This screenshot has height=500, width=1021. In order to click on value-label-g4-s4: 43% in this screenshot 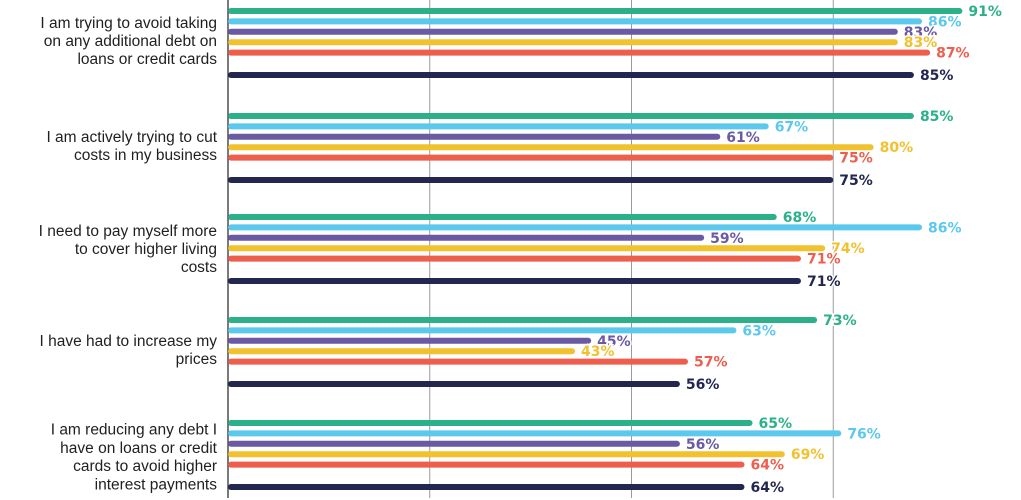, I will do `click(598, 352)`.